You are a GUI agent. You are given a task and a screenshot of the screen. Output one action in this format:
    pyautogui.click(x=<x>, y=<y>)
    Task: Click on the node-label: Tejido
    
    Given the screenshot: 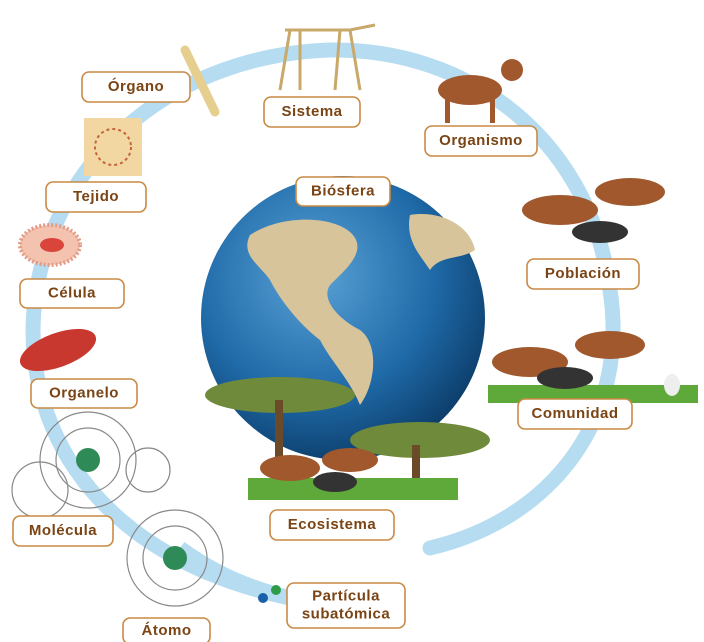 What is the action you would take?
    pyautogui.click(x=96, y=196)
    